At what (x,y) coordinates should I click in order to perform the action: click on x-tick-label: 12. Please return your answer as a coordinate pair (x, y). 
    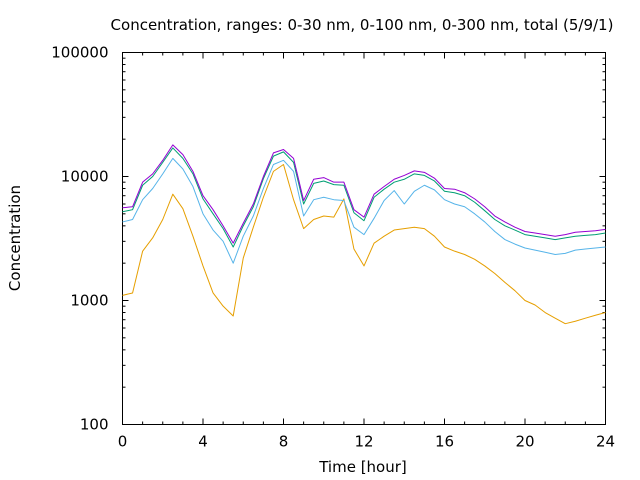
    Looking at the image, I should click on (363, 442).